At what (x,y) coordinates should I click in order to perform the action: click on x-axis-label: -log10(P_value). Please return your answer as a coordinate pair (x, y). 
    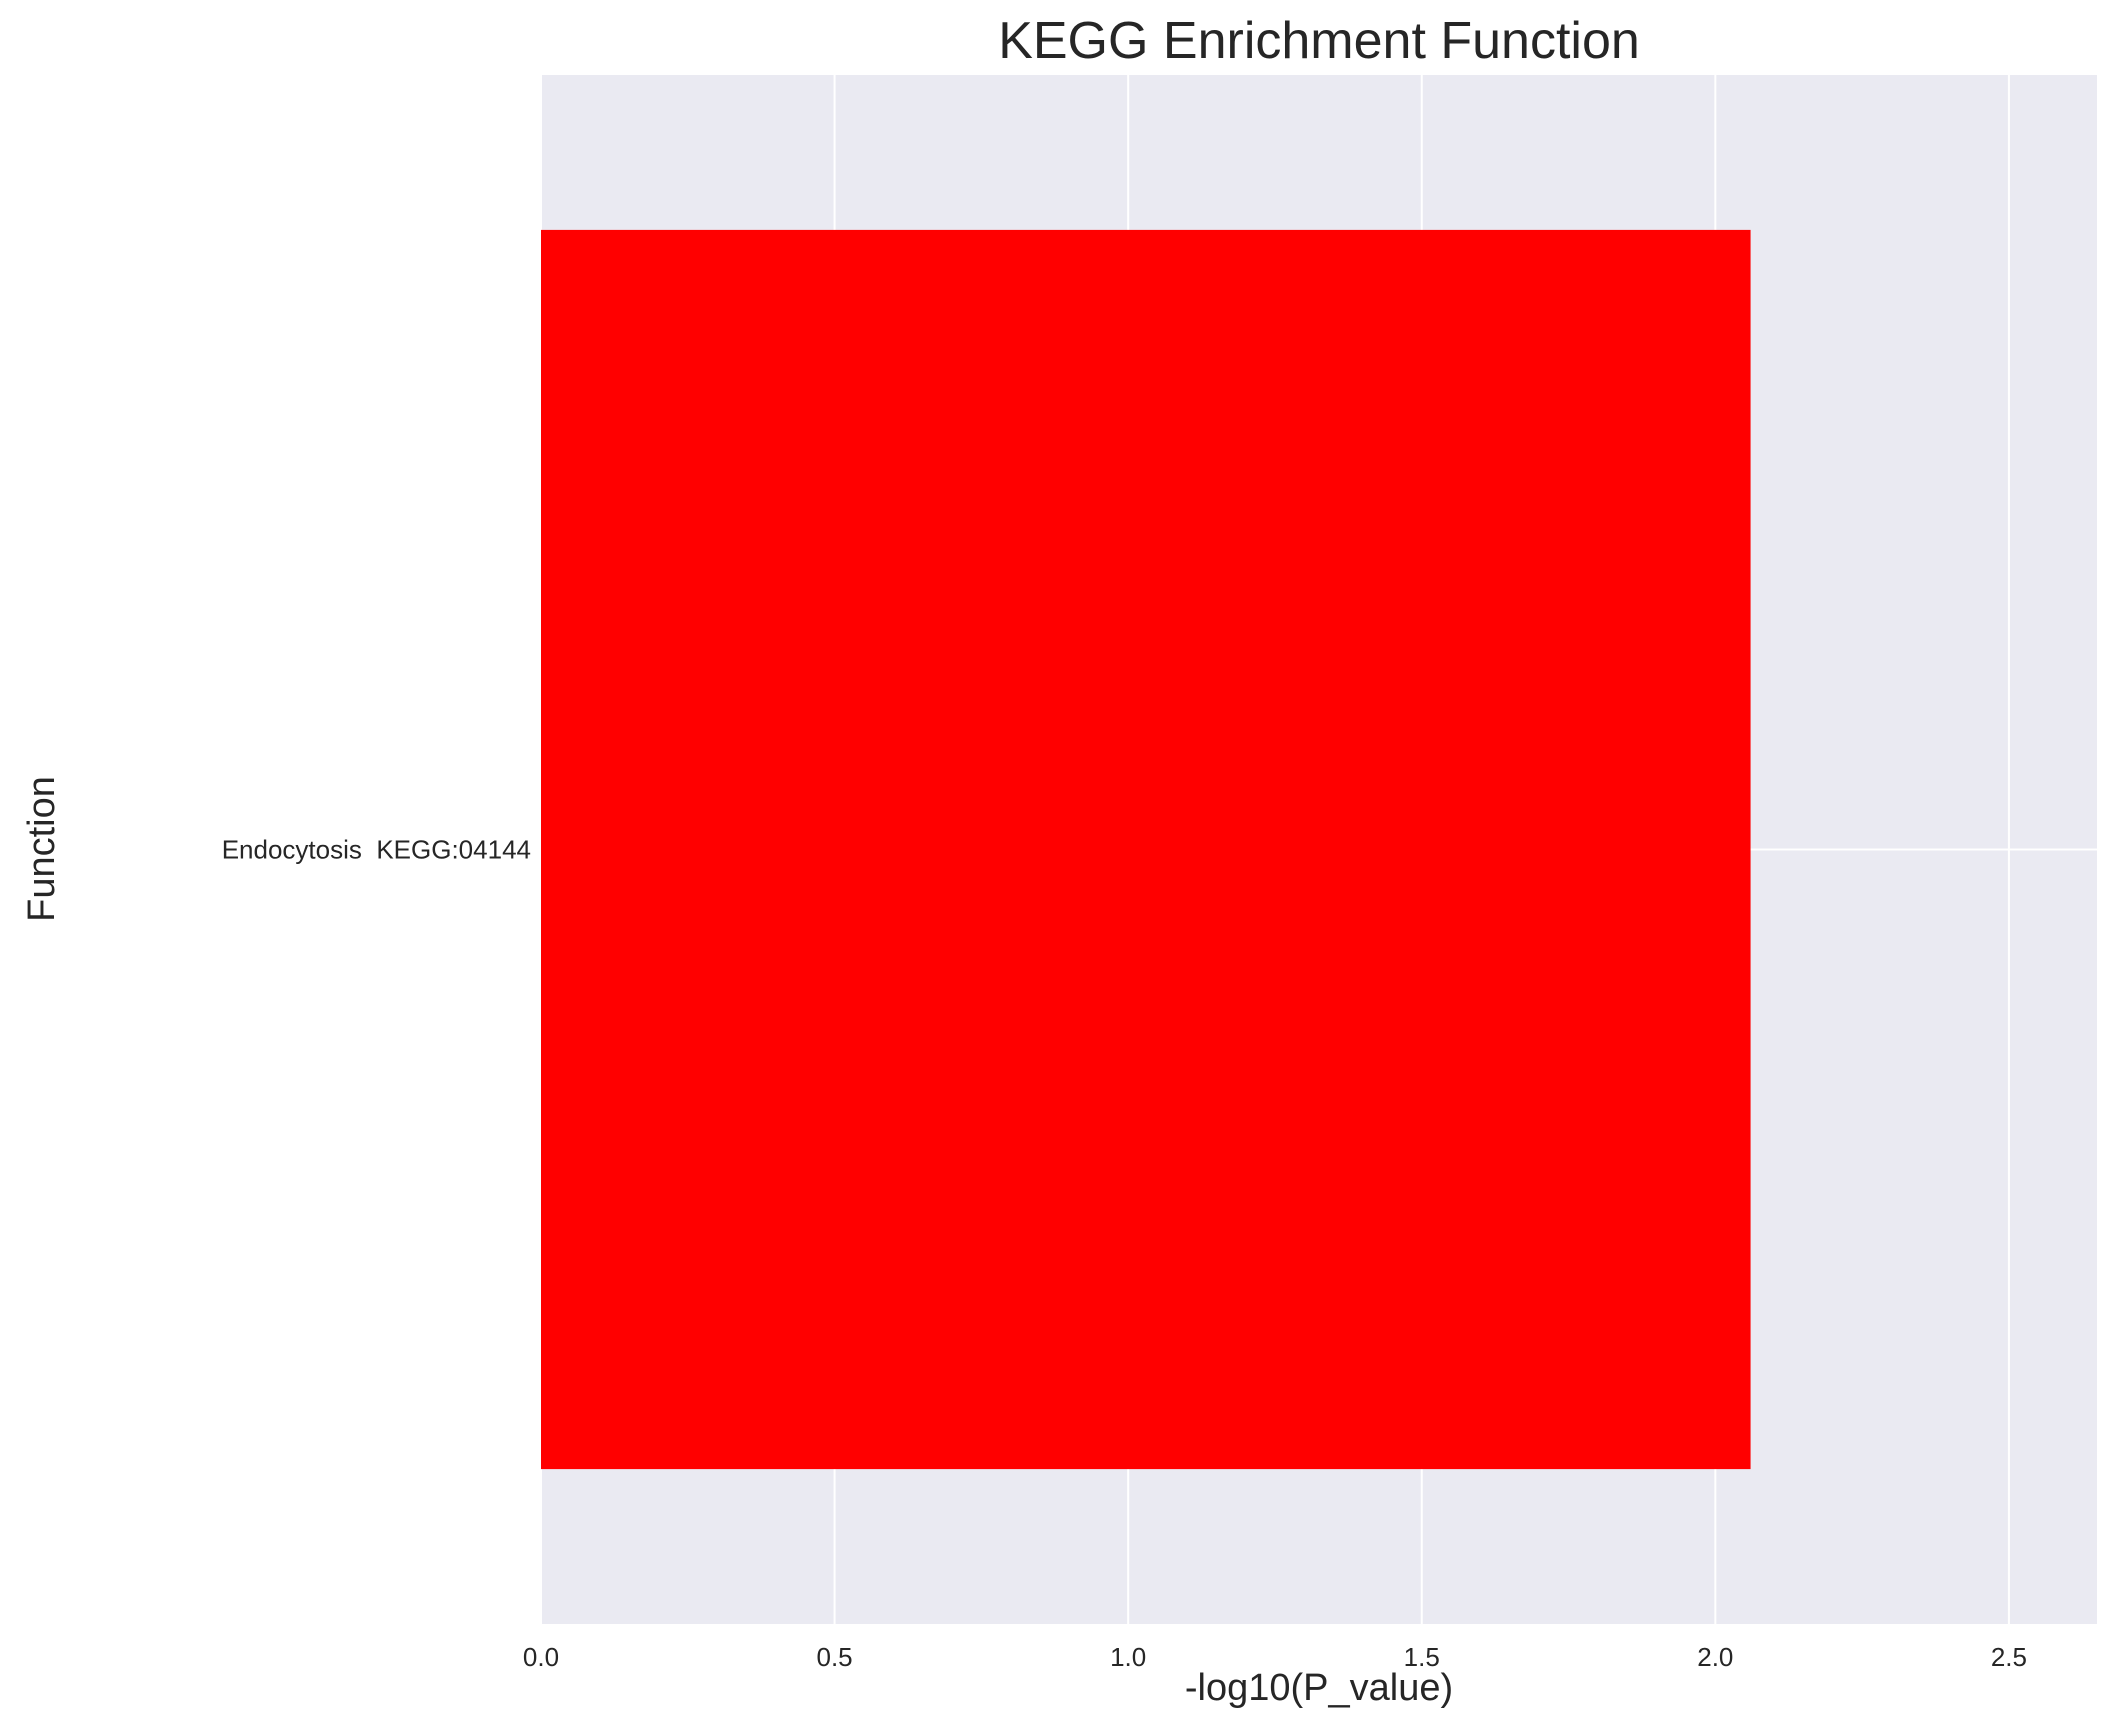
    Looking at the image, I should click on (1319, 1688).